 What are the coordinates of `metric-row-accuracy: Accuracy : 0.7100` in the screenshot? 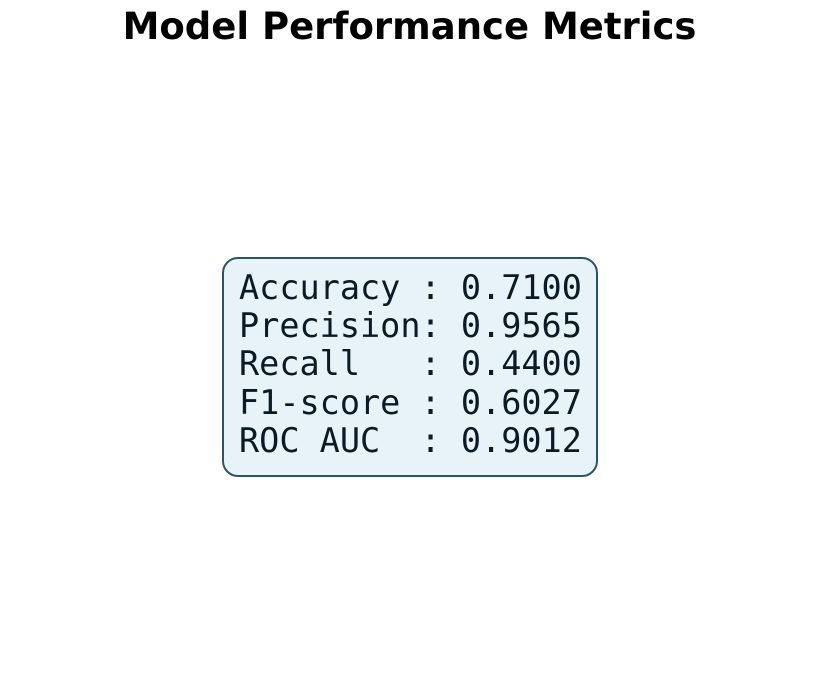 It's located at (410, 287).